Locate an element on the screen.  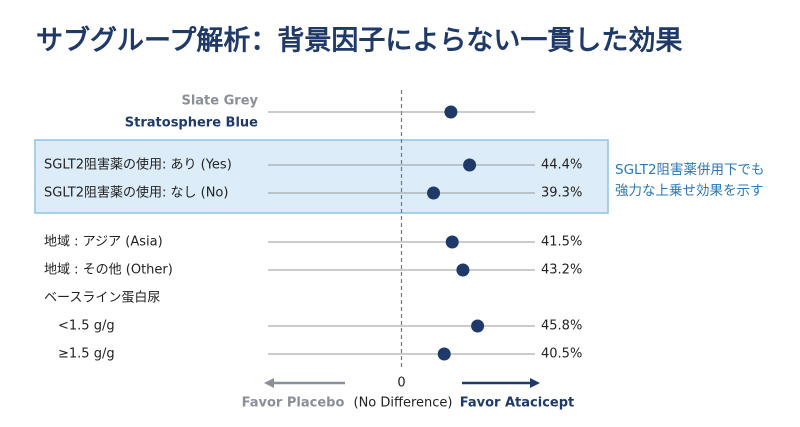
row-label: 地域 : その他 (Other) is located at coordinates (108, 270).